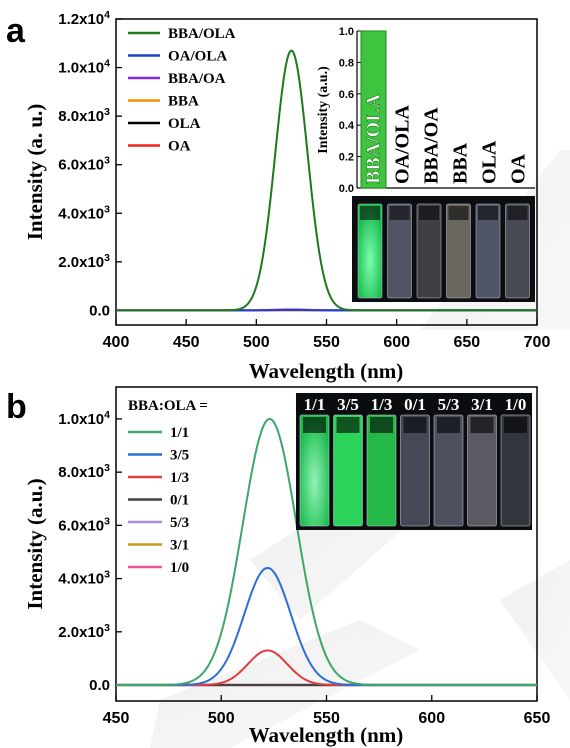 The height and width of the screenshot is (748, 570). What do you see at coordinates (197, 79) in the screenshot?
I see `panel-a-legend-label: BBA/OA` at bounding box center [197, 79].